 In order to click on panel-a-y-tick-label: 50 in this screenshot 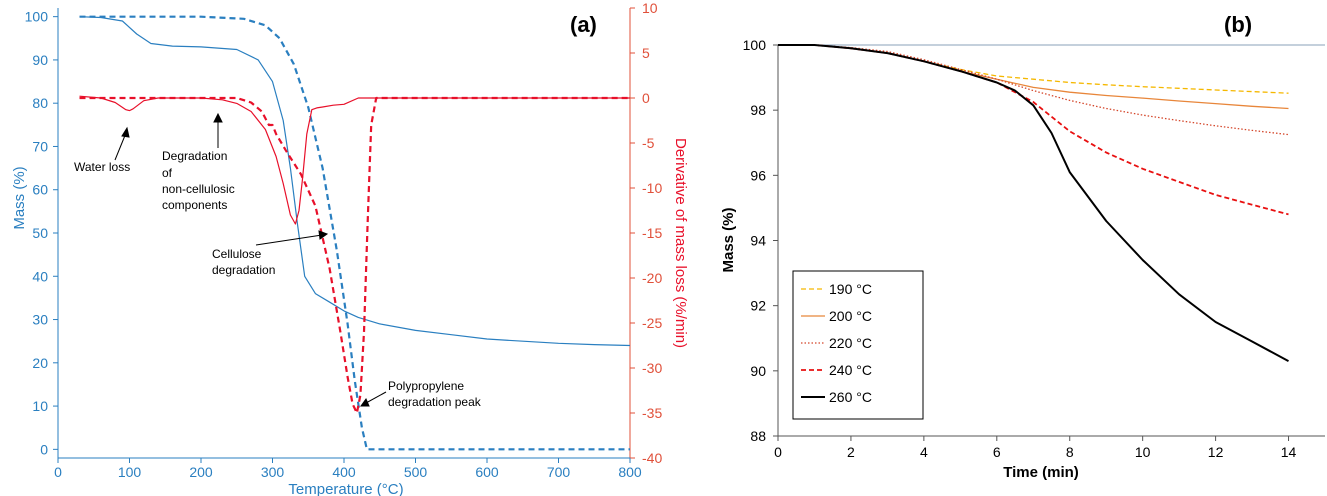, I will do `click(40, 233)`.